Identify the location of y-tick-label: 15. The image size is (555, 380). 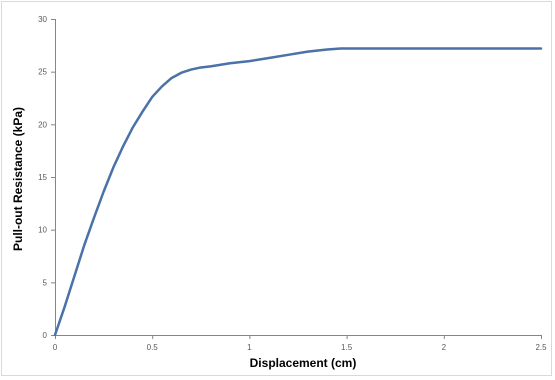
(42, 177).